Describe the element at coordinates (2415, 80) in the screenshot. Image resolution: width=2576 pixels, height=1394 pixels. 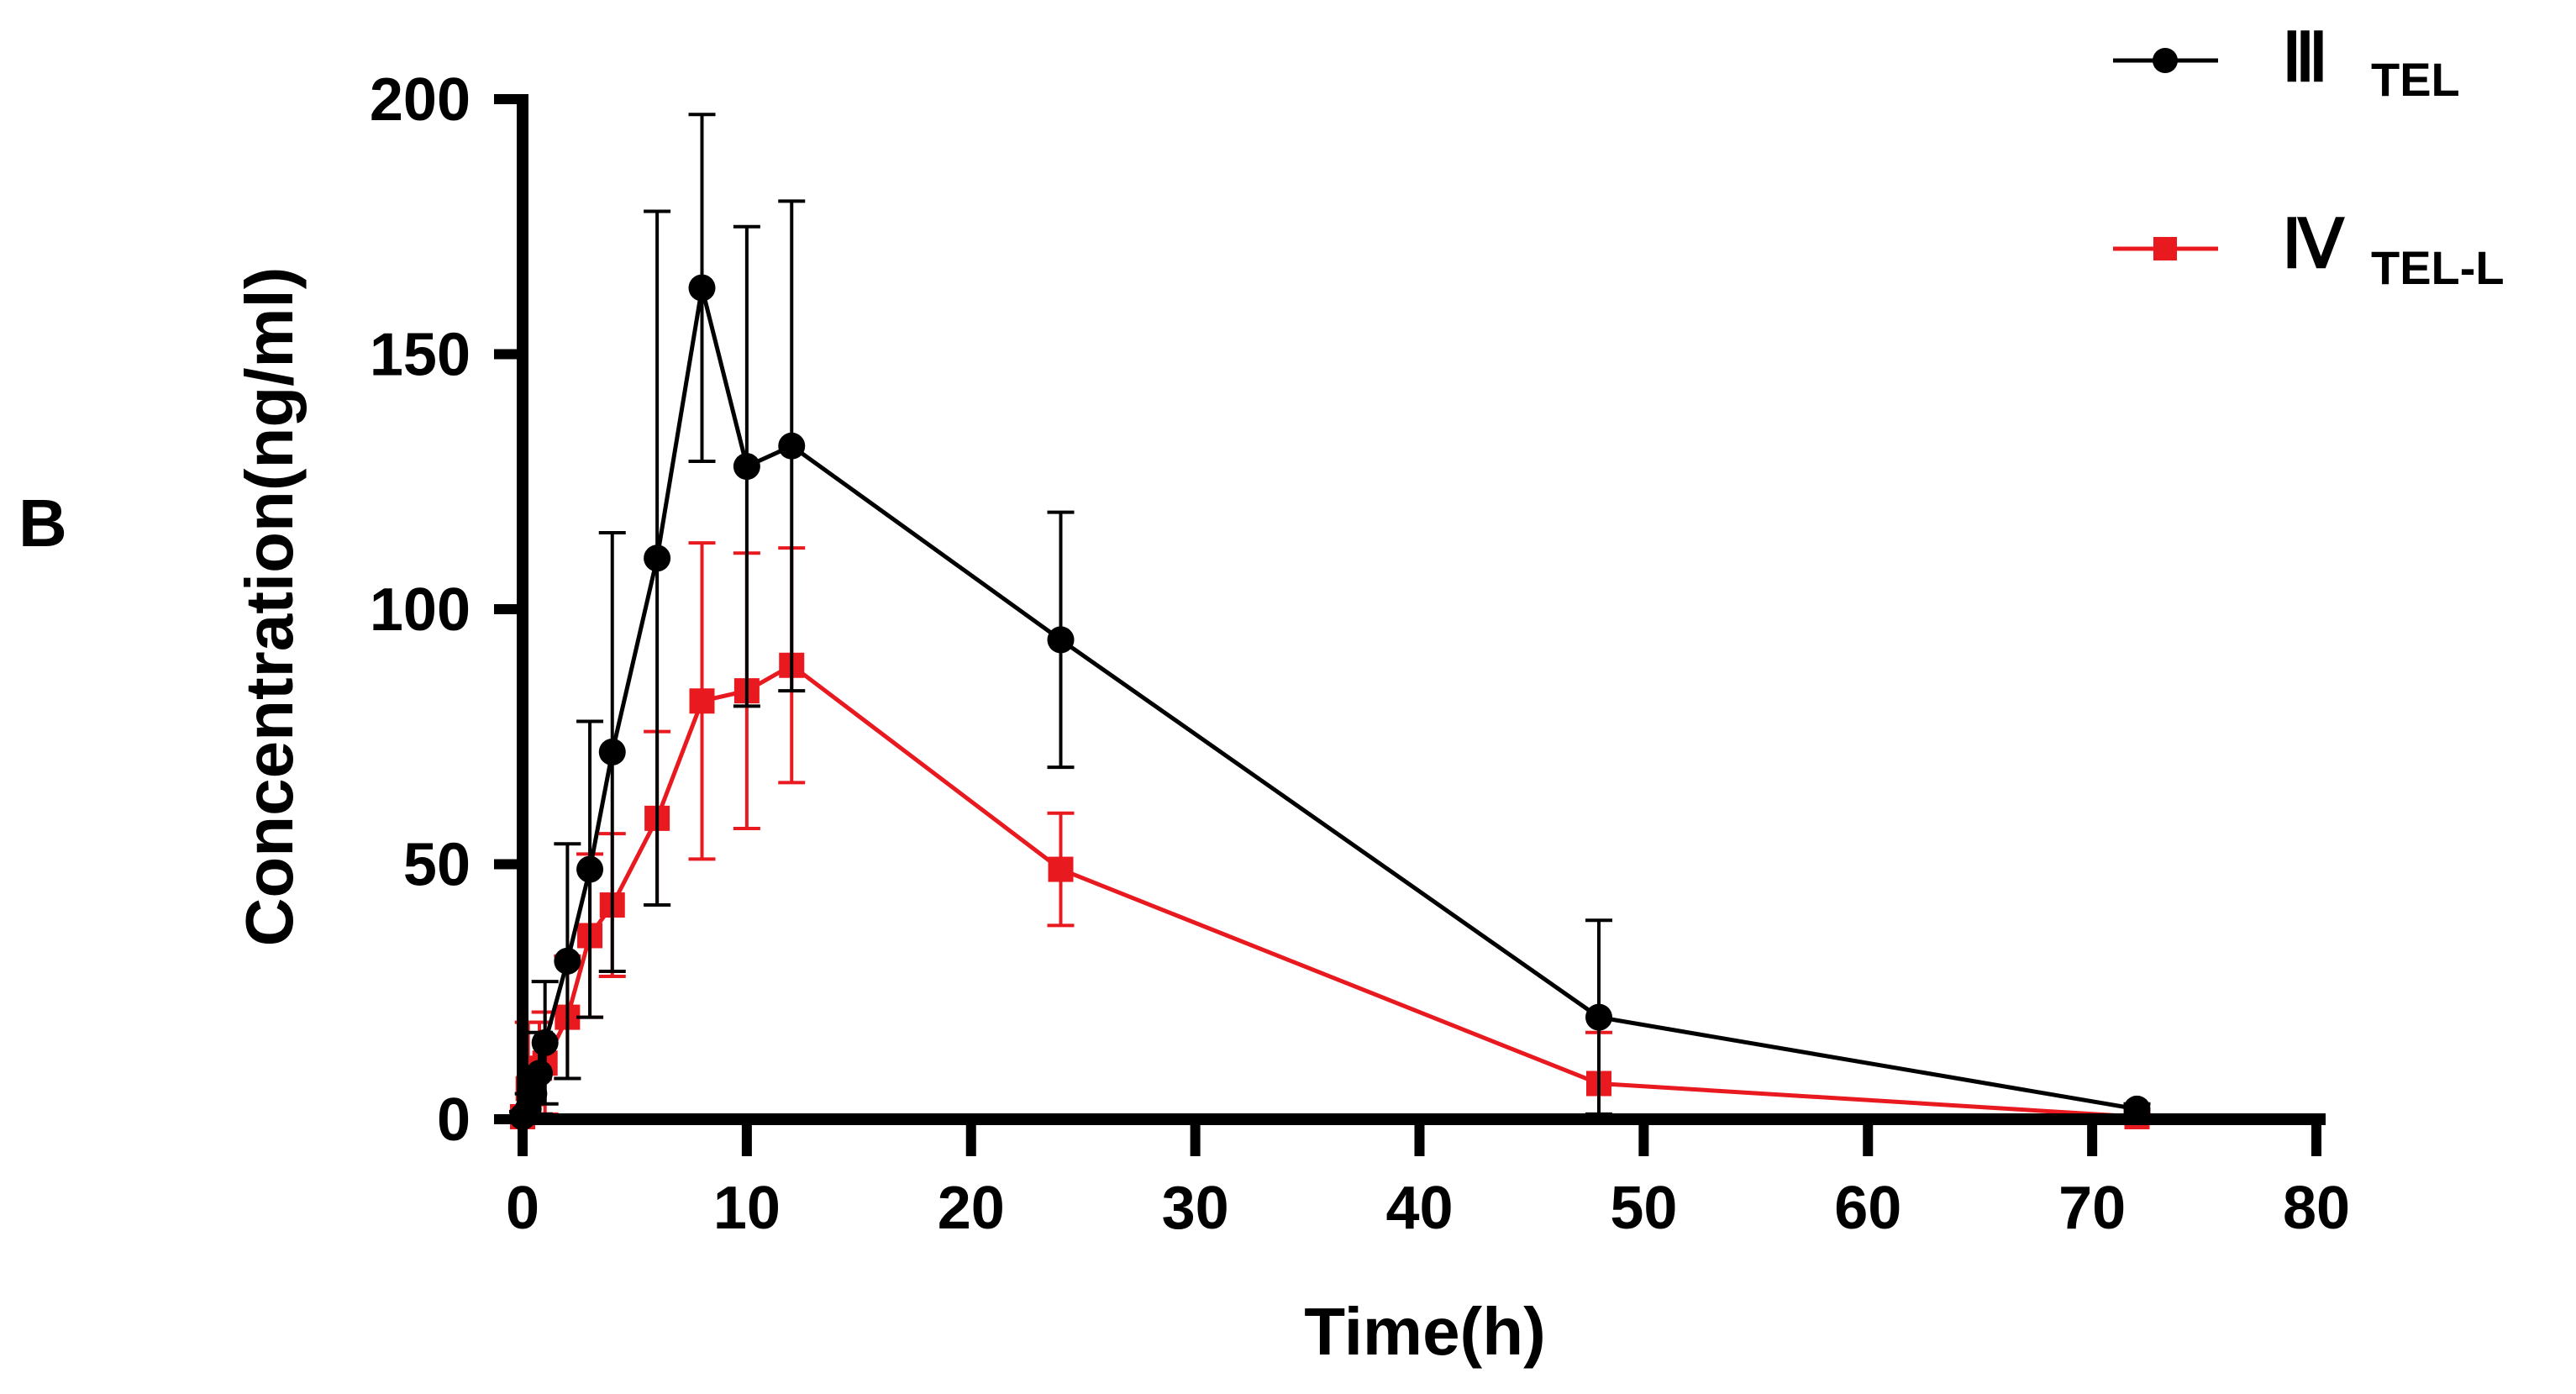
I see `legend-label-sub: TEL` at that location.